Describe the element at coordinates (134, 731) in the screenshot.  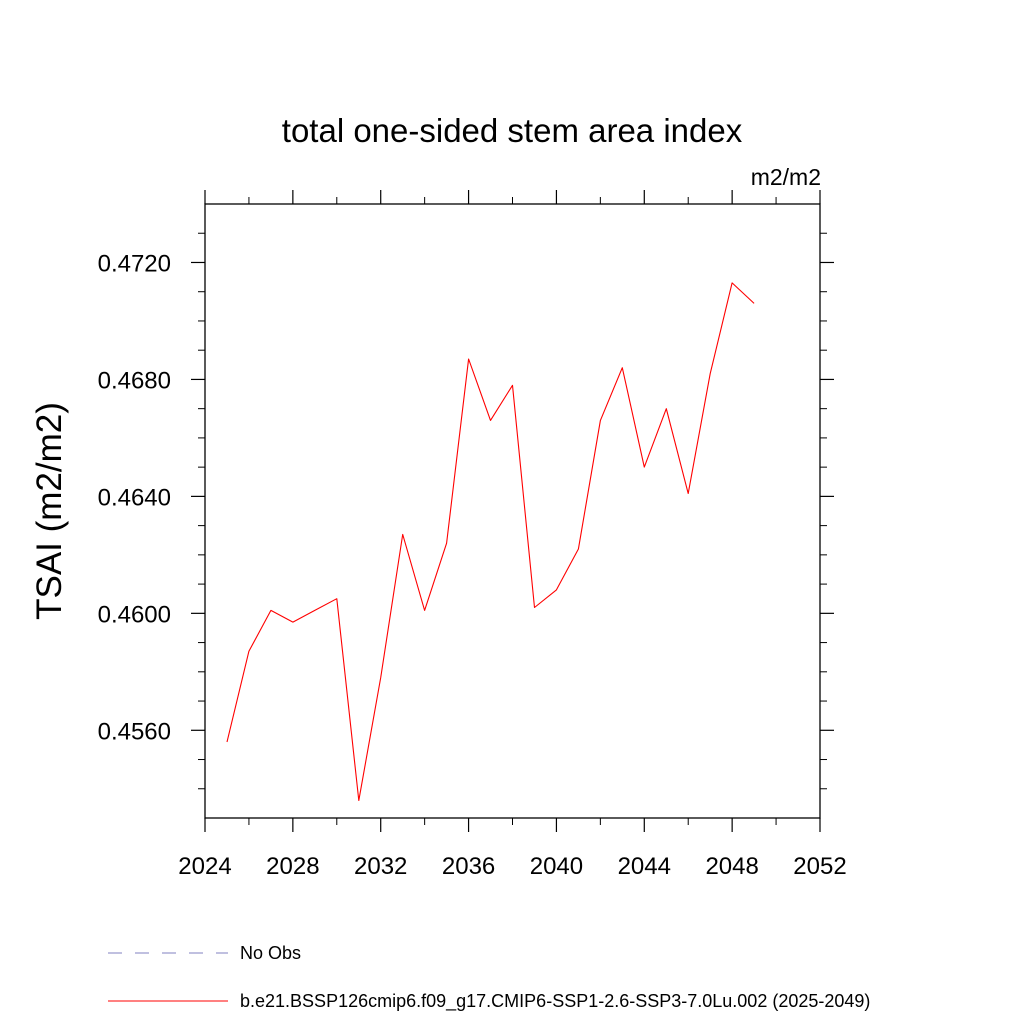
I see `y-tick-label: 0.4560` at that location.